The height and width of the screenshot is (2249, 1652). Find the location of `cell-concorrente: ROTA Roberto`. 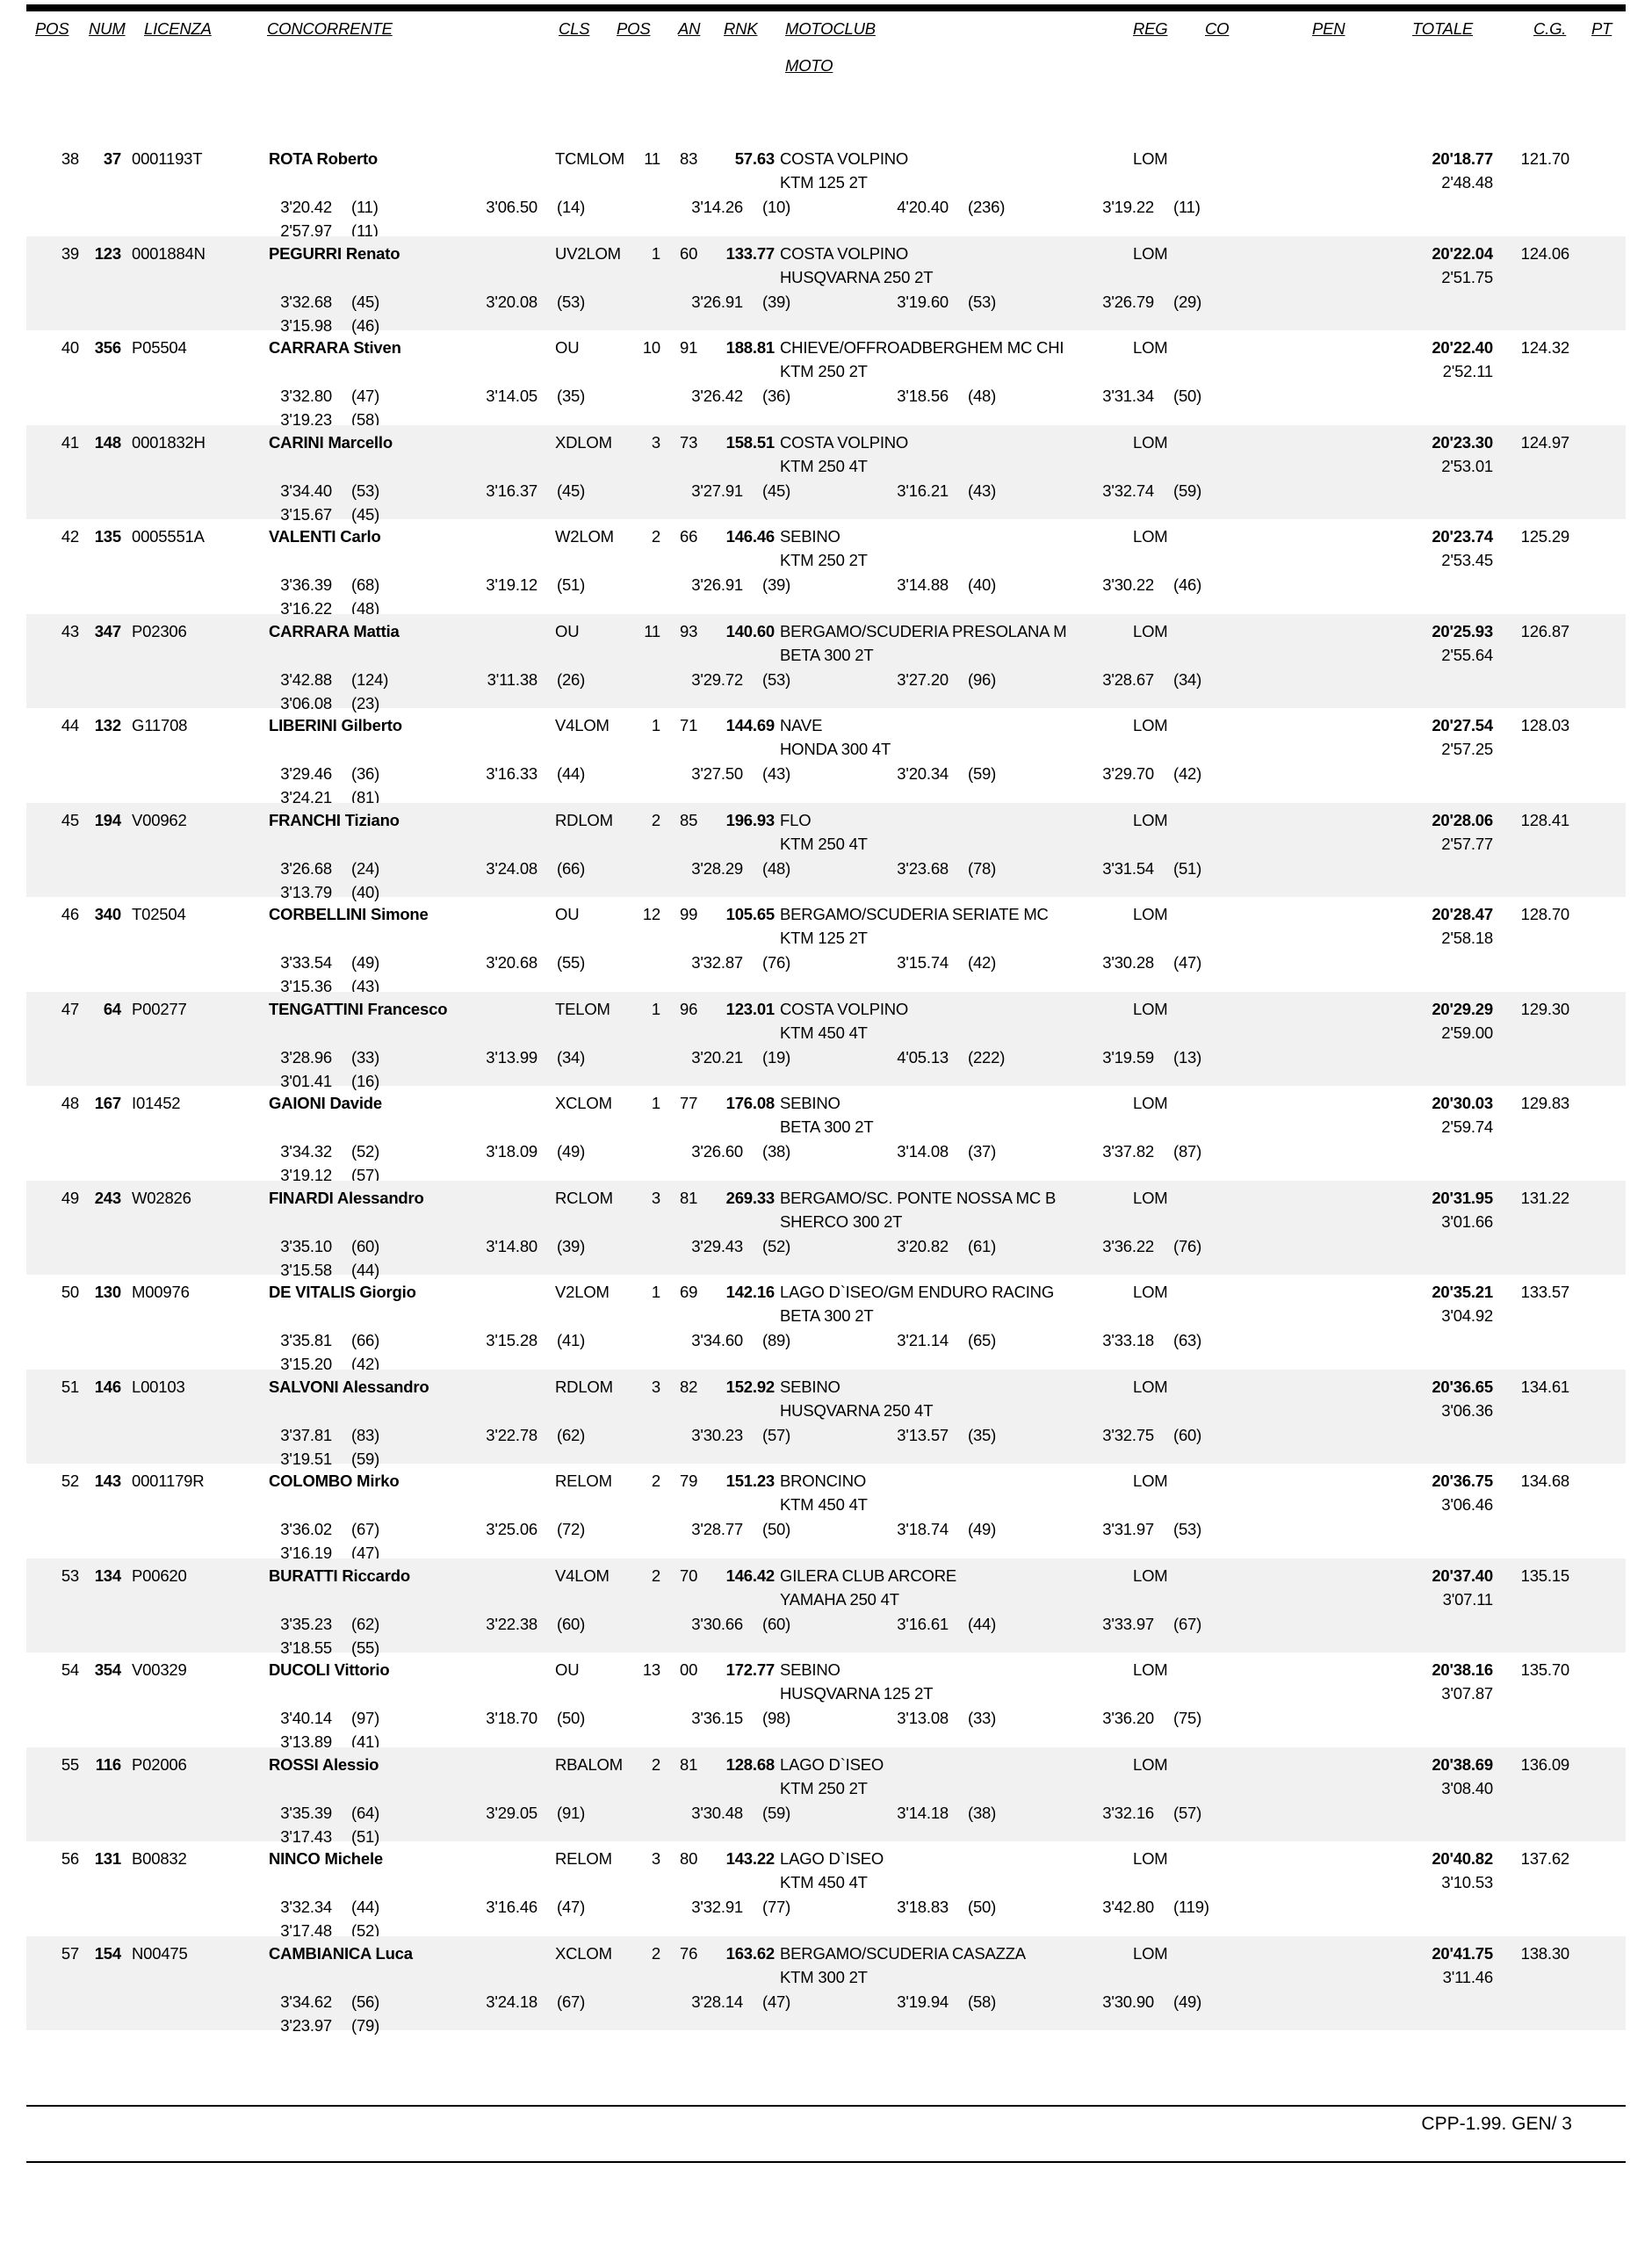

cell-concorrente: ROTA Roberto is located at coordinates (324, 158).